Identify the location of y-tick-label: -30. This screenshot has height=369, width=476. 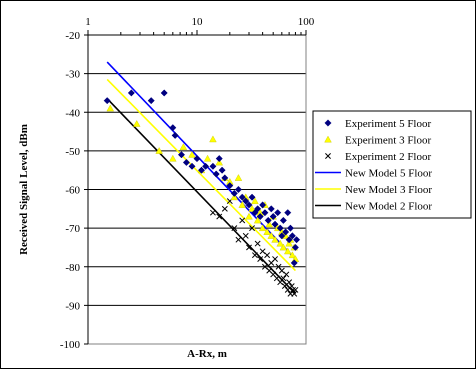
(72, 75).